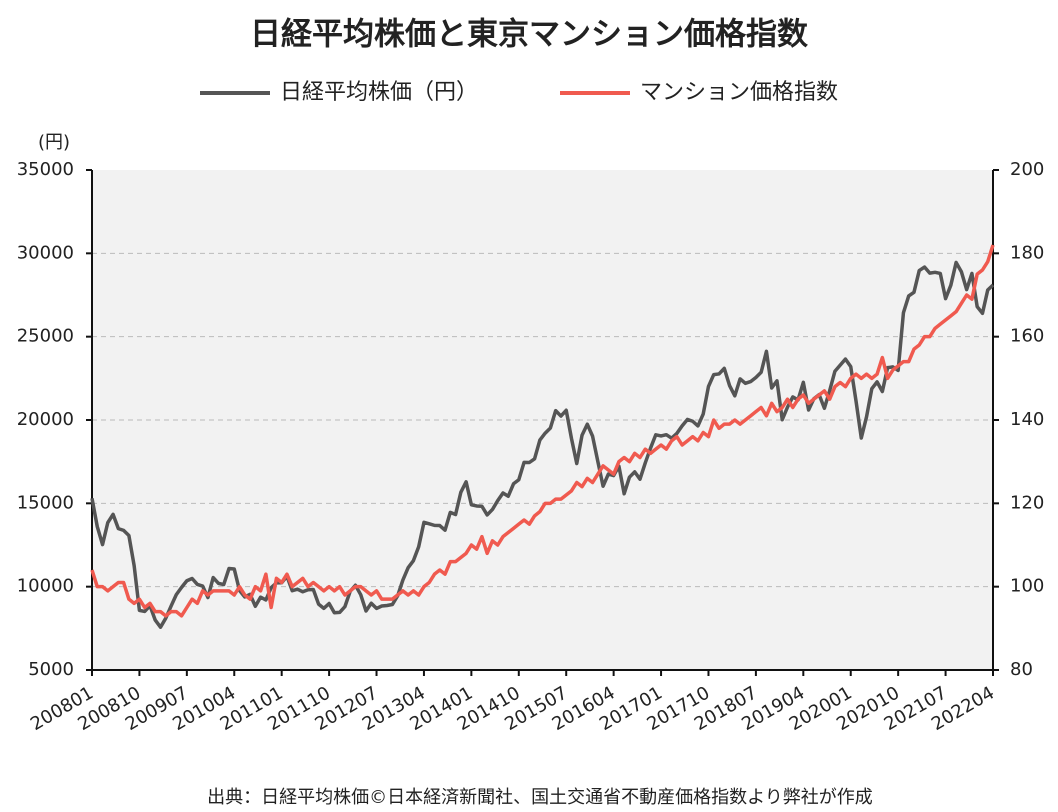 Image resolution: width=1058 pixels, height=812 pixels. I want to click on y2-tick-label: 80, so click(1021, 669).